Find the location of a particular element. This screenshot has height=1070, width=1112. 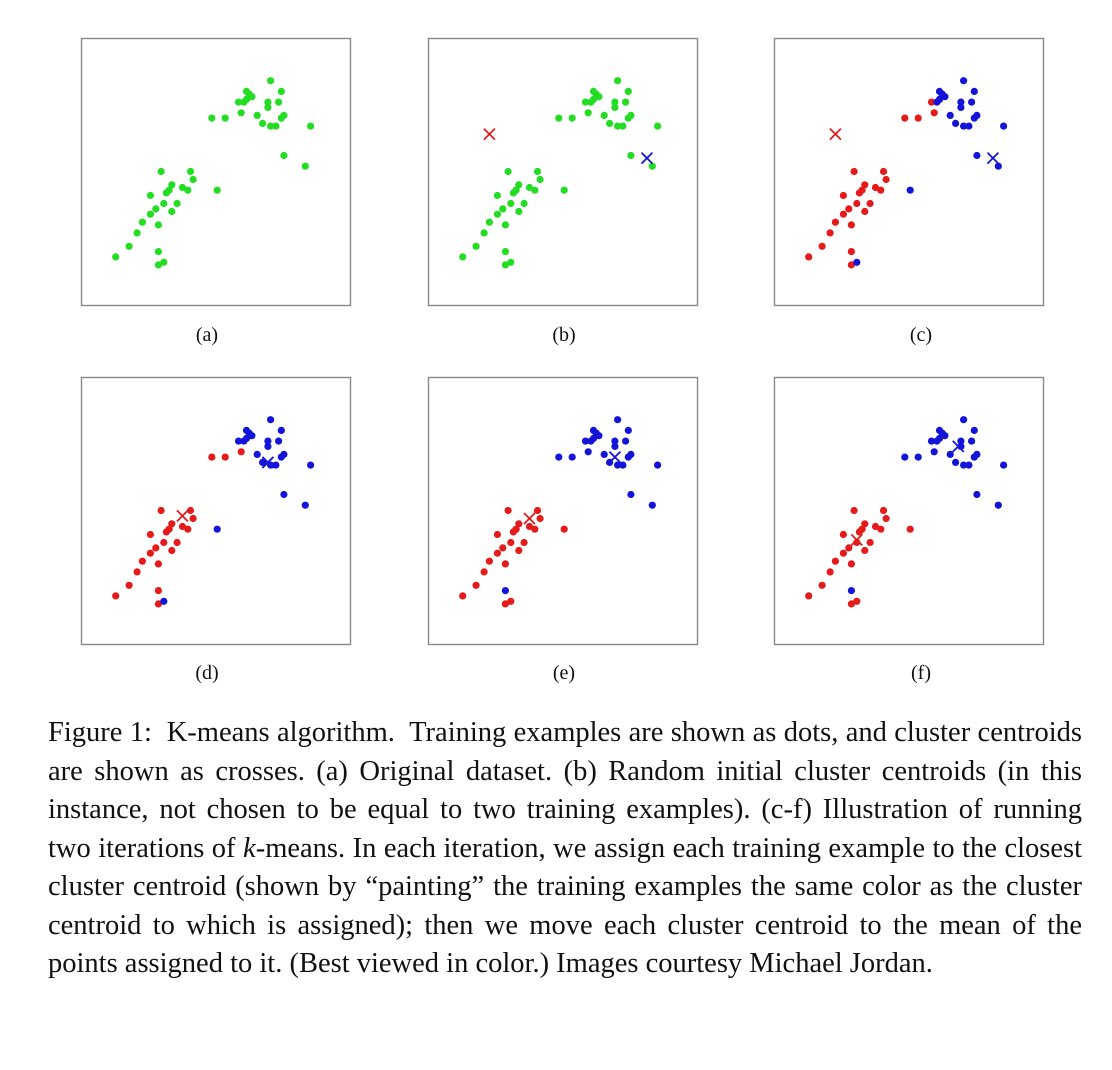

panel-e is located at coordinates (563, 511).